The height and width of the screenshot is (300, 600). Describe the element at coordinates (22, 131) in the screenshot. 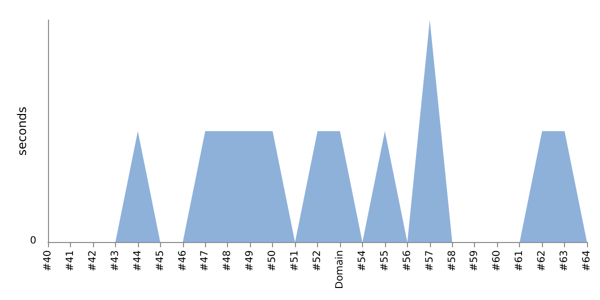

I see `y-axis-title: seconds` at that location.